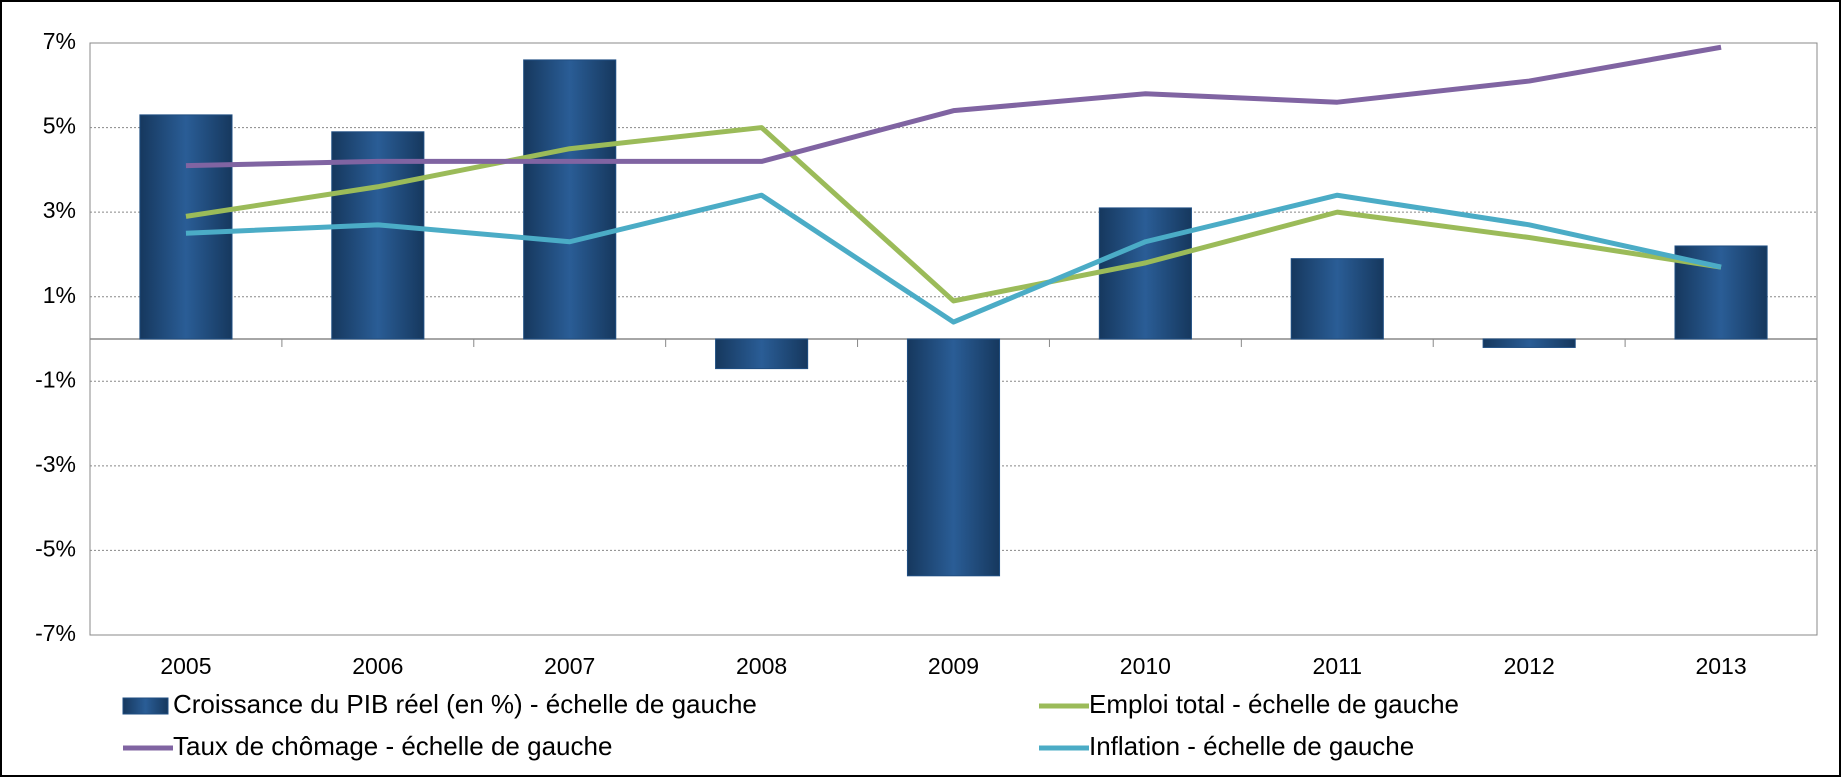  Describe the element at coordinates (569, 666) in the screenshot. I see `x-tick-label: 2007` at that location.